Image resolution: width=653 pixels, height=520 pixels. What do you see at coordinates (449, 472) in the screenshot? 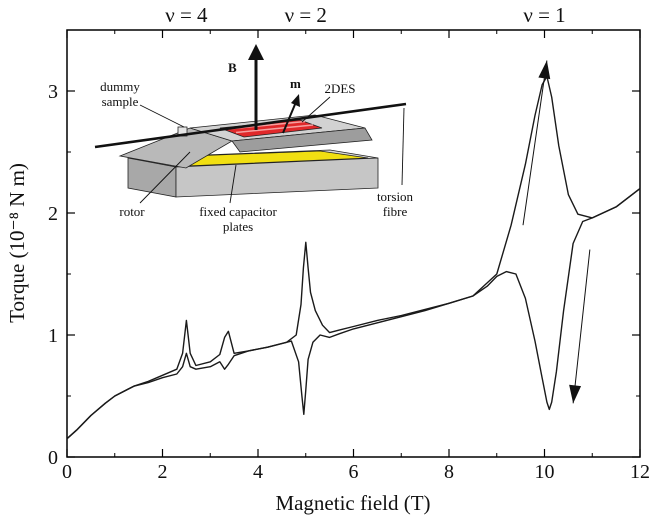
I see `x-tick-label: 8` at bounding box center [449, 472].